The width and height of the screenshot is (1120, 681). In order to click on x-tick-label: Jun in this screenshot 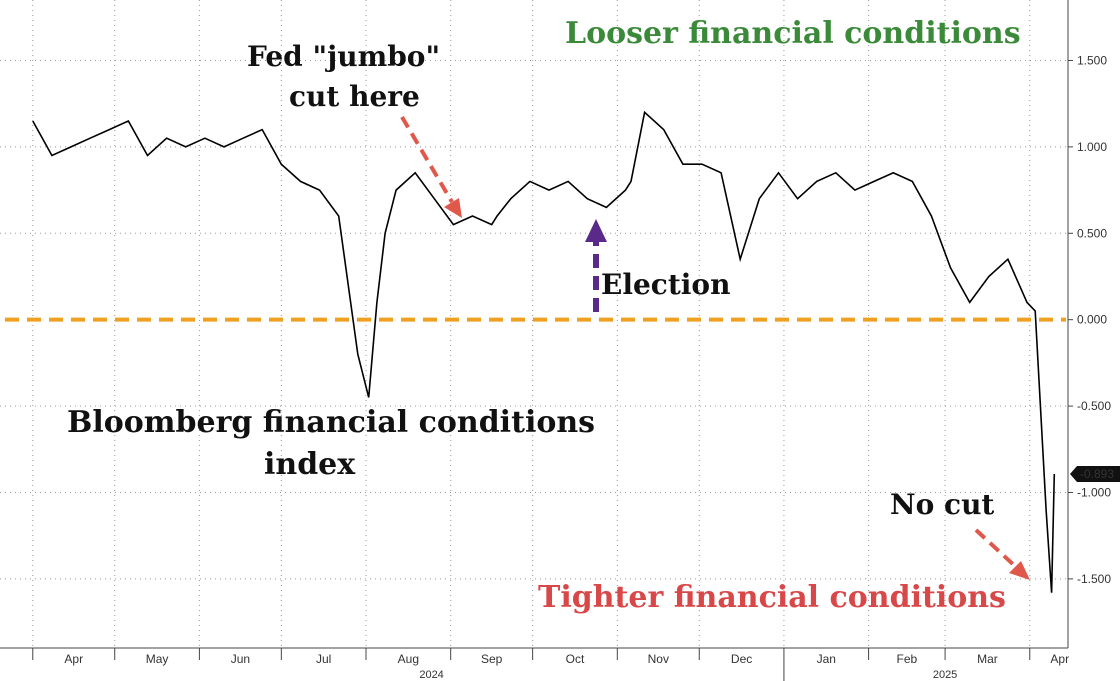, I will do `click(240, 659)`.